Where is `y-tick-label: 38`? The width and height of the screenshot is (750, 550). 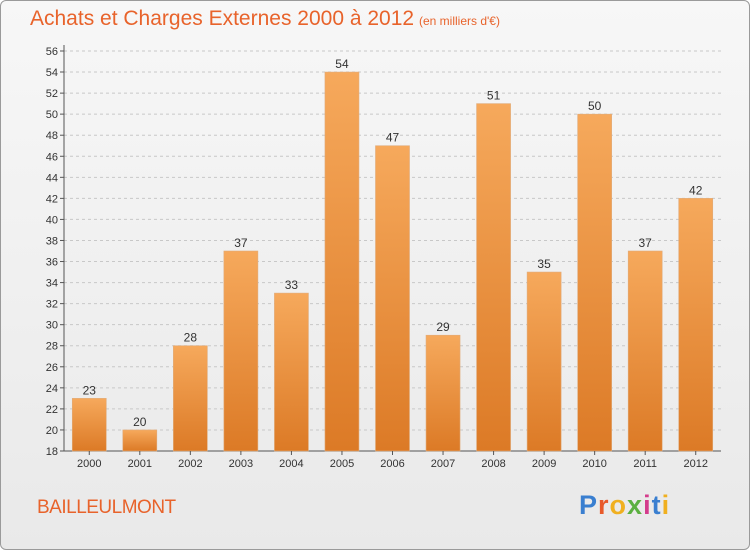
y-tick-label: 38 is located at coordinates (52, 241).